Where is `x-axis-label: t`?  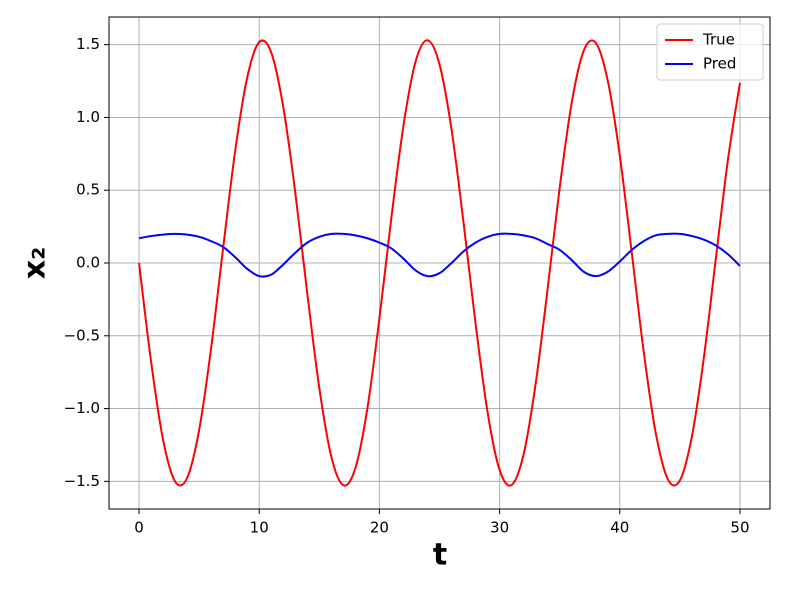
x-axis-label: t is located at coordinates (440, 555).